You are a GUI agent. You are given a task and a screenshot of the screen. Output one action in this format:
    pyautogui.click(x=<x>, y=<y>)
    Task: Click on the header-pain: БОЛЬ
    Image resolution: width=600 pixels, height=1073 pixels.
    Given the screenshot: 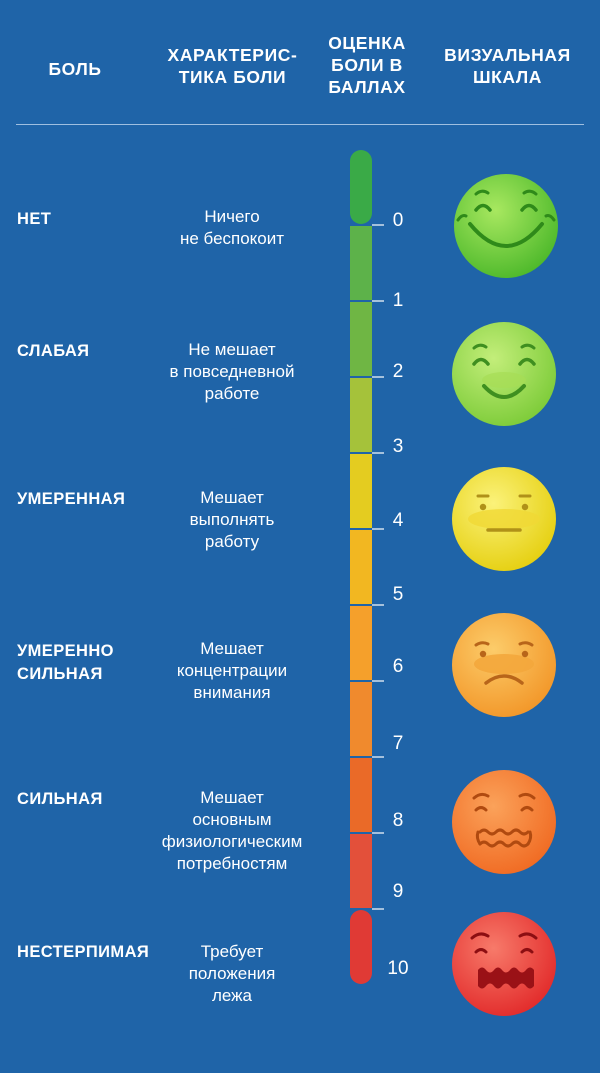 What is the action you would take?
    pyautogui.click(x=75, y=69)
    